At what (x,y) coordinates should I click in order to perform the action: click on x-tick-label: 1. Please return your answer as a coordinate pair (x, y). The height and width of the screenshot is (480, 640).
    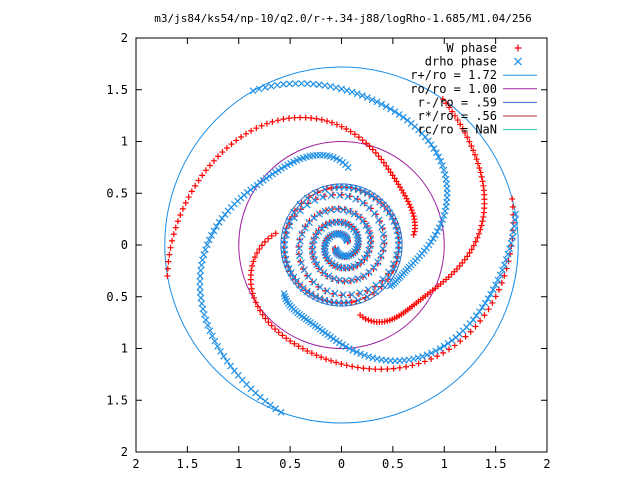
    Looking at the image, I should click on (238, 464).